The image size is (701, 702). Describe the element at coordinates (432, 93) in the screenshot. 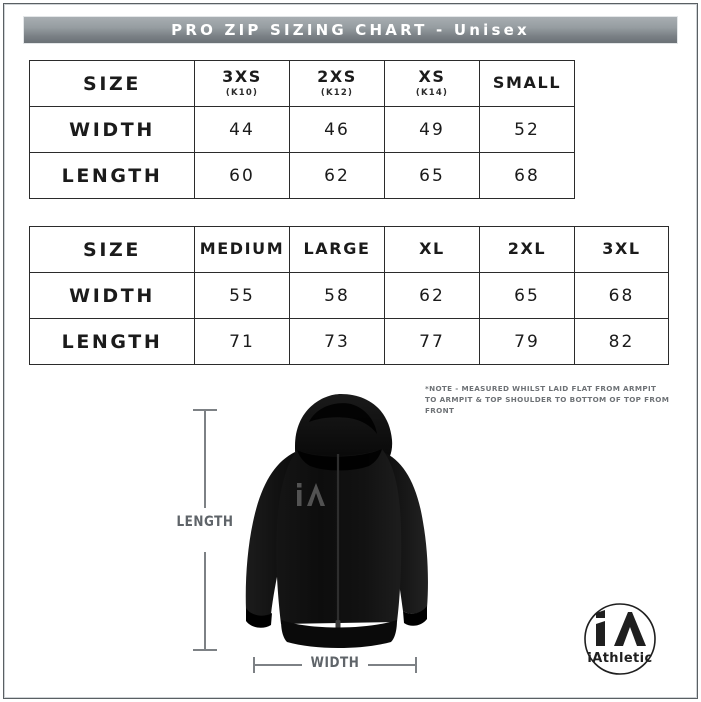

I see `column-header-sublabel: (K14)` at that location.